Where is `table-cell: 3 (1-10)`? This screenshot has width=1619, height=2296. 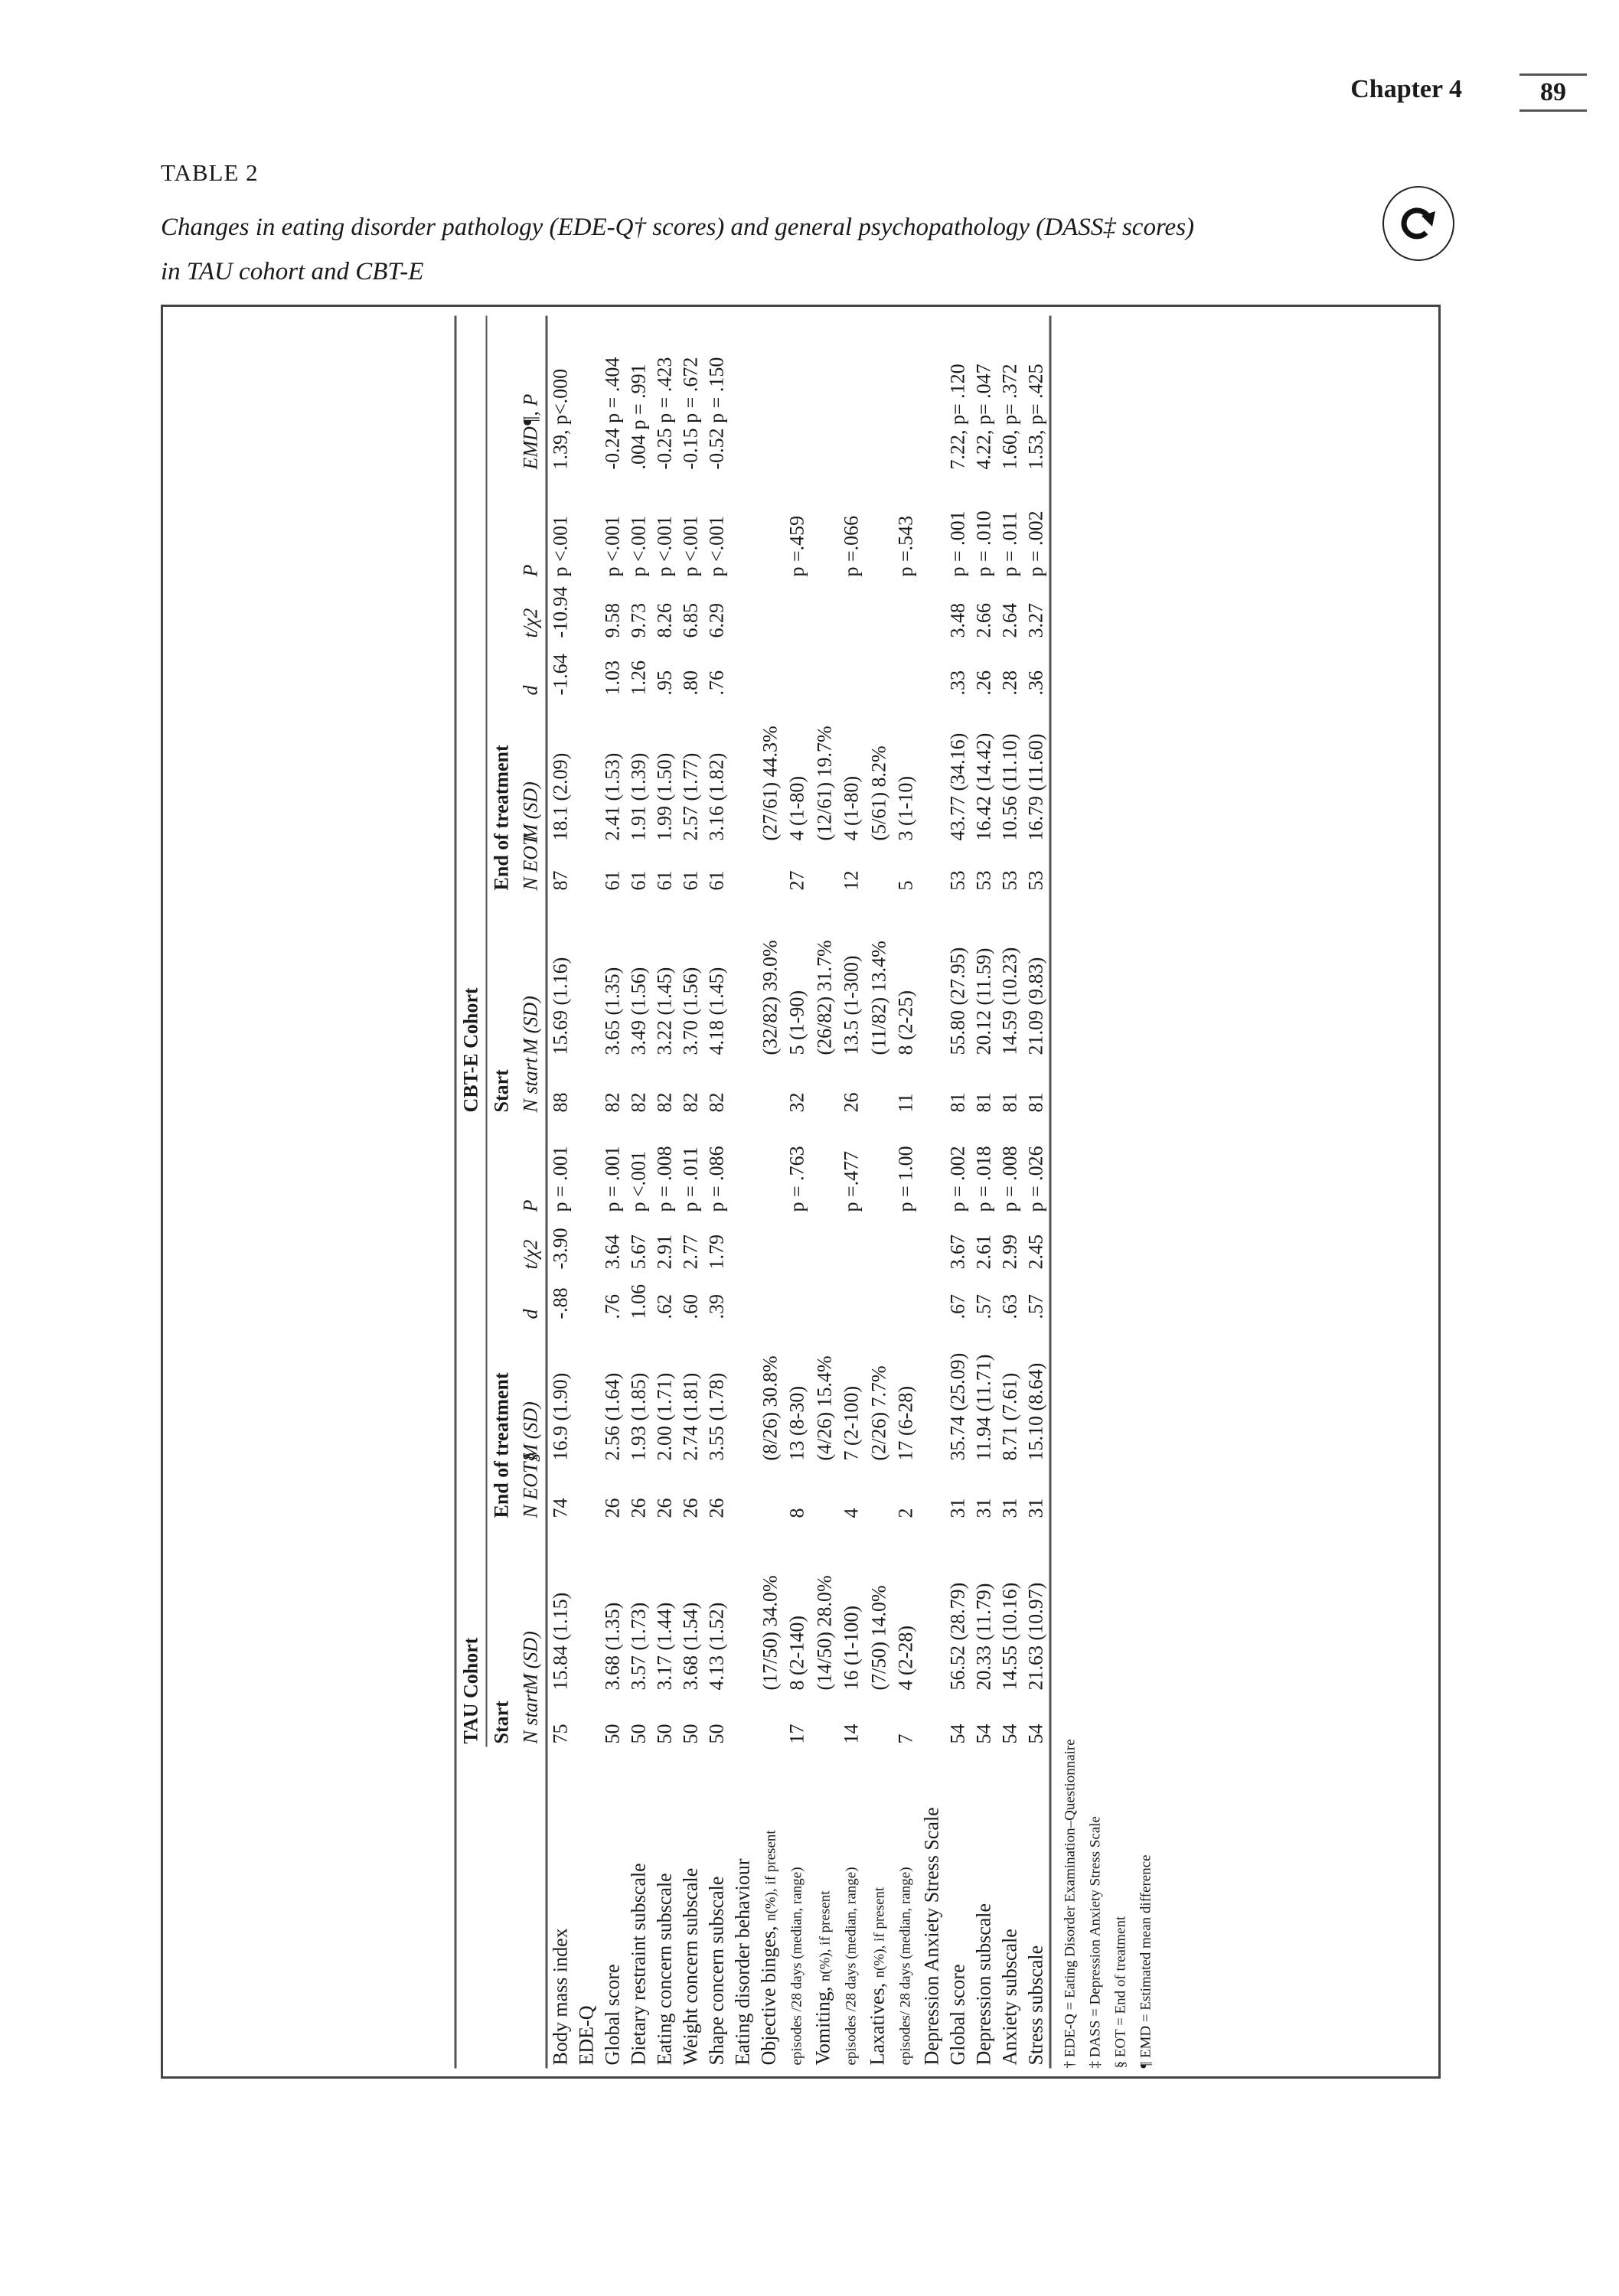
table-cell: 3 (1-10) is located at coordinates (905, 808).